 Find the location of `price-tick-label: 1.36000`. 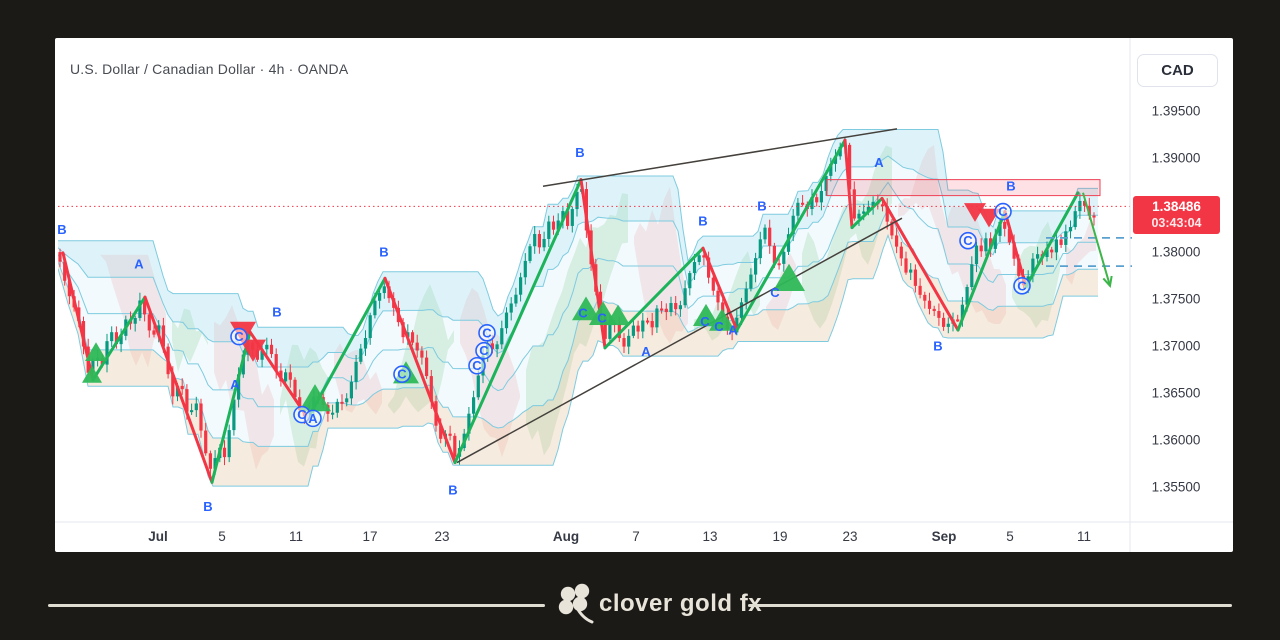

price-tick-label: 1.36000 is located at coordinates (1176, 440).